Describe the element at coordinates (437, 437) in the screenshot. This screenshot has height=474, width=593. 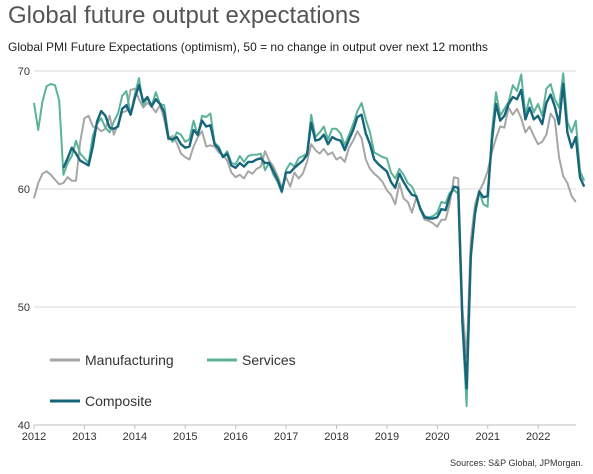
I see `x-tick-label: 2020` at that location.